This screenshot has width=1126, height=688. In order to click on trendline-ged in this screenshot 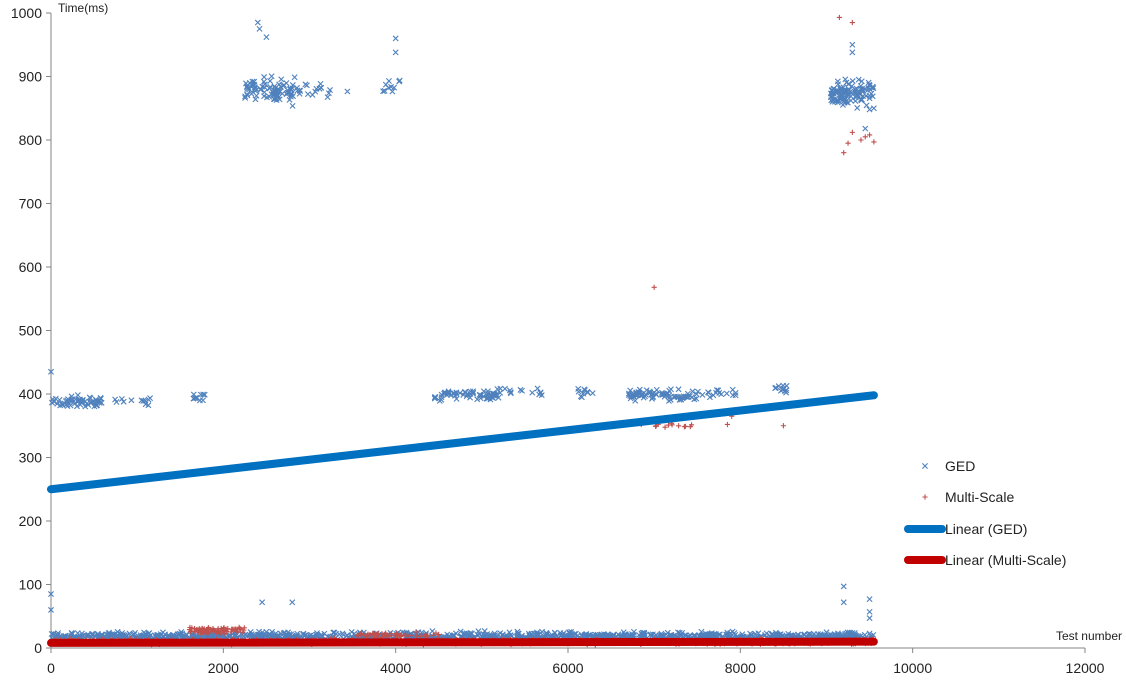, I will do `click(462, 442)`.